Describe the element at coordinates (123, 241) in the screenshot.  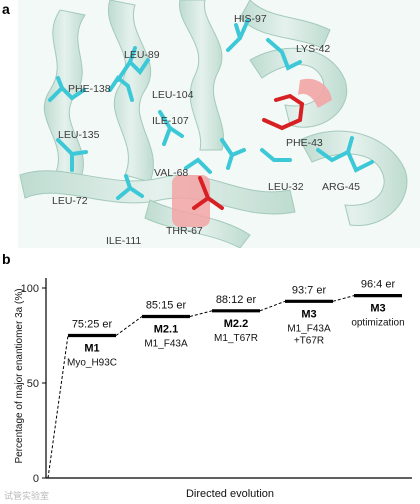
I see `residue-label: ILE-111` at that location.